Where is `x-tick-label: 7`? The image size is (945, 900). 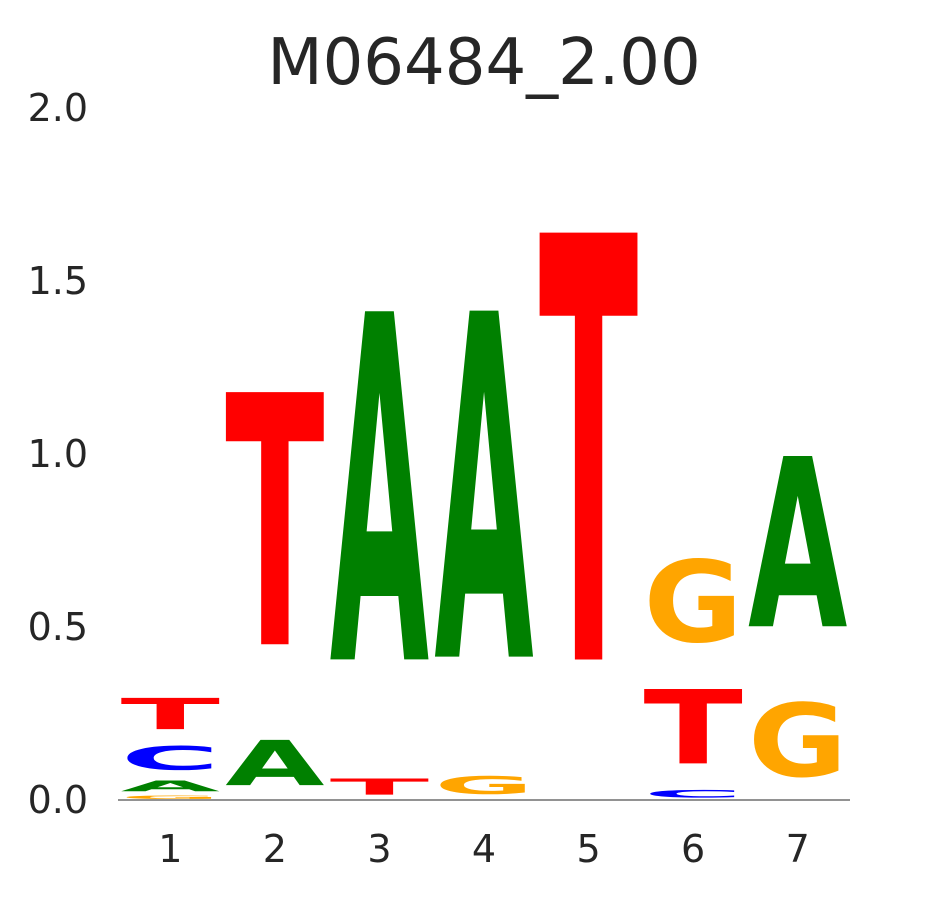
x-tick-label: 7 is located at coordinates (798, 849).